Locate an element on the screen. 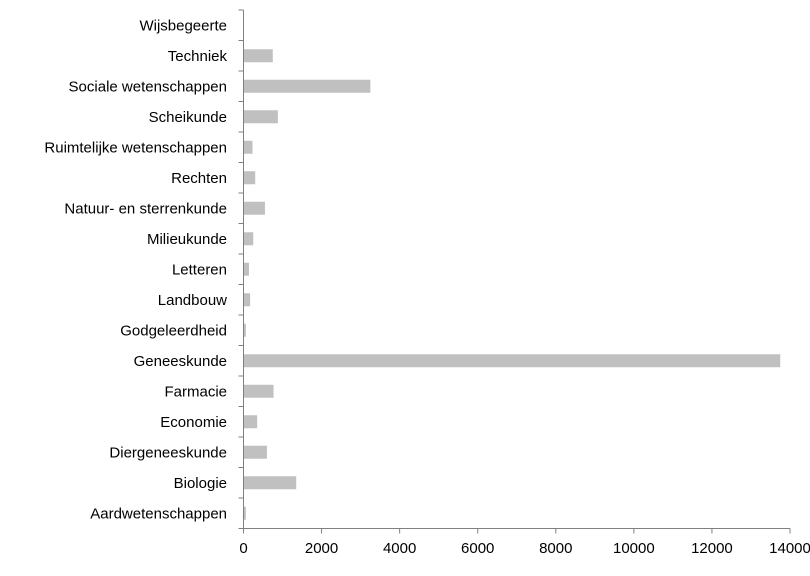  category-label-0: Wijsbegeerte is located at coordinates (183, 25).